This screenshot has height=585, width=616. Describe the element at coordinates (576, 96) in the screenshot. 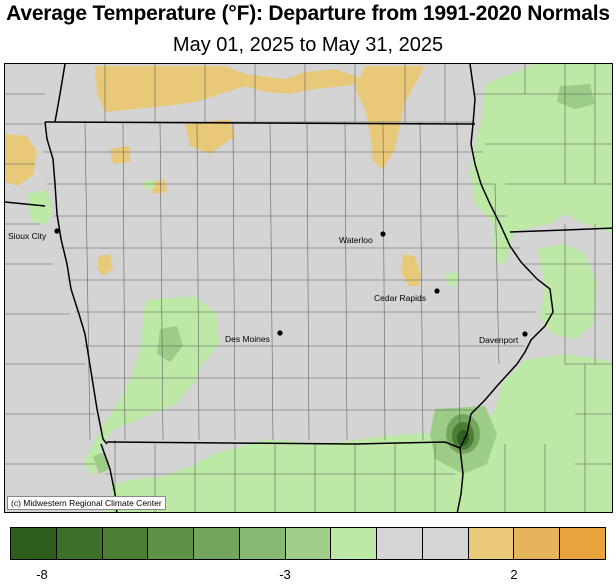

I see `cool-mid-northeast` at that location.